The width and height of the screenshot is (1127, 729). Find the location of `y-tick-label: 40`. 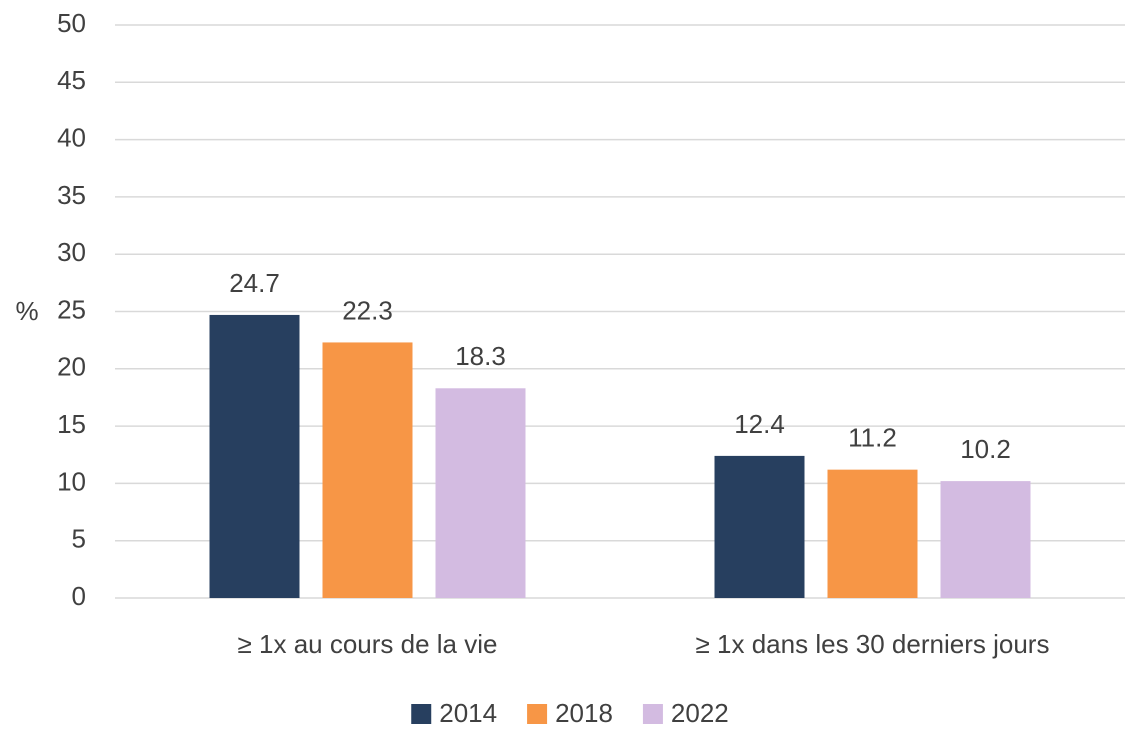

y-tick-label: 40 is located at coordinates (71, 137).